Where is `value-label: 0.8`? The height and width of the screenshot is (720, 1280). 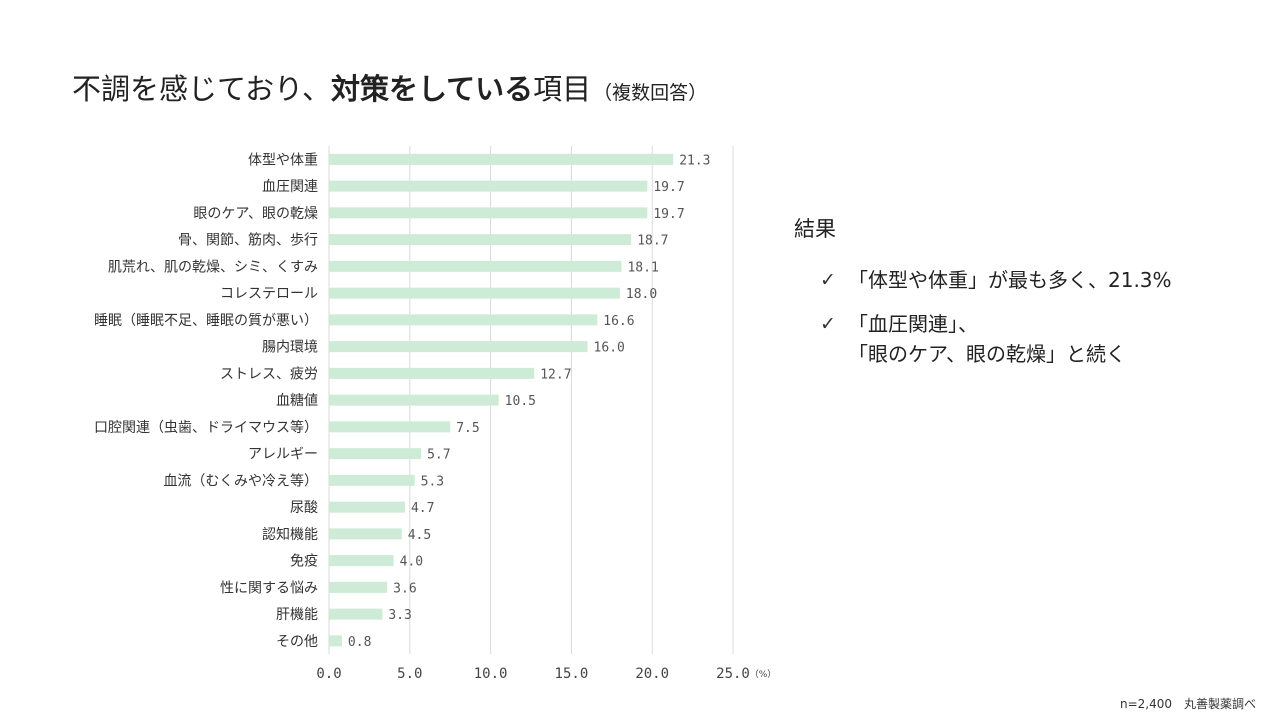
value-label: 0.8 is located at coordinates (359, 642).